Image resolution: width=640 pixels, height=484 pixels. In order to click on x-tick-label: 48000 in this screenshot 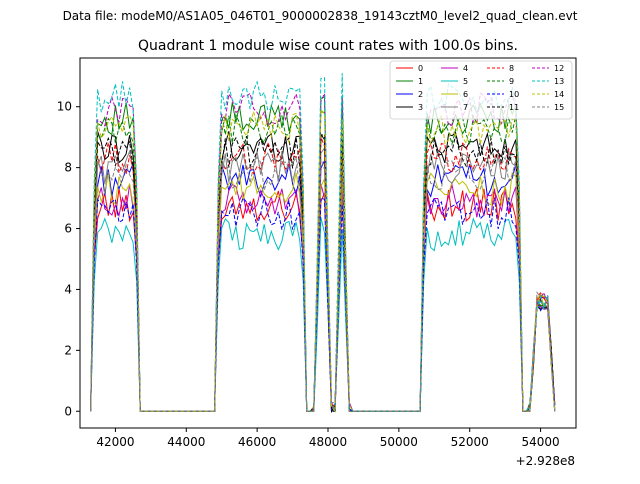, I will do `click(328, 442)`.